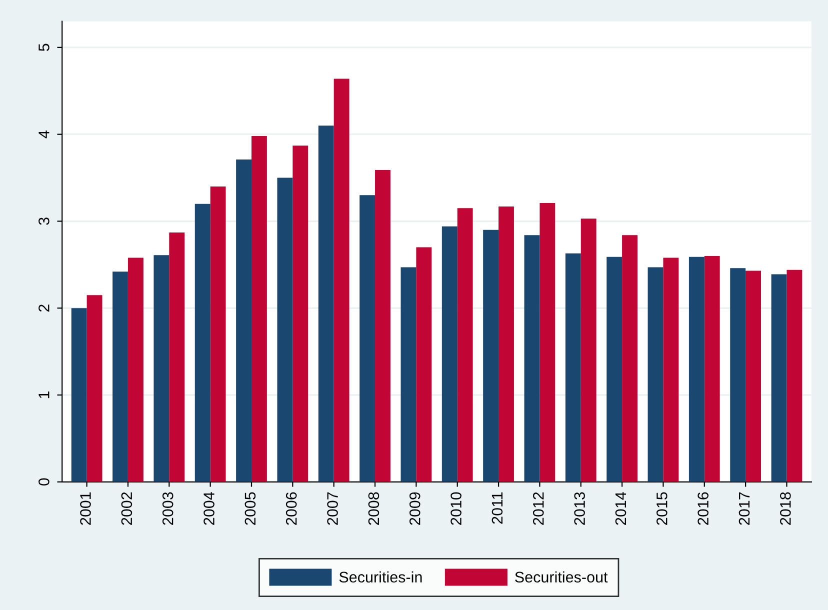 This screenshot has height=610, width=828. I want to click on x-tick-label: 2003, so click(168, 508).